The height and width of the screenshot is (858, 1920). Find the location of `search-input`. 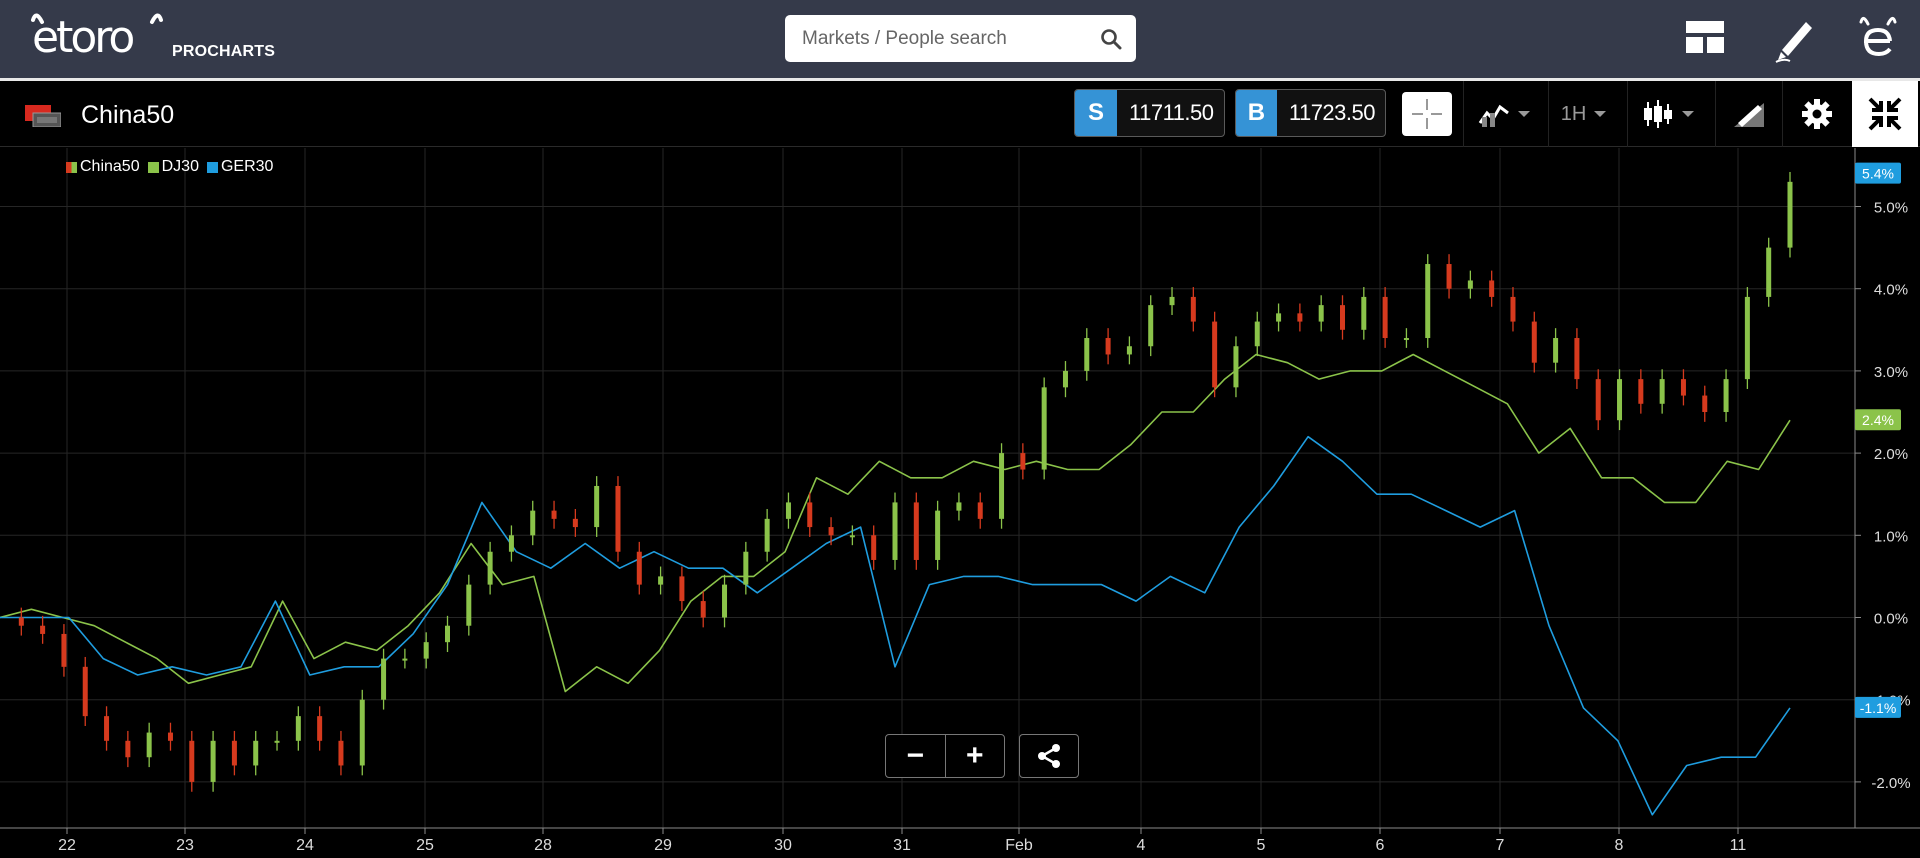

search-input is located at coordinates (947, 38).